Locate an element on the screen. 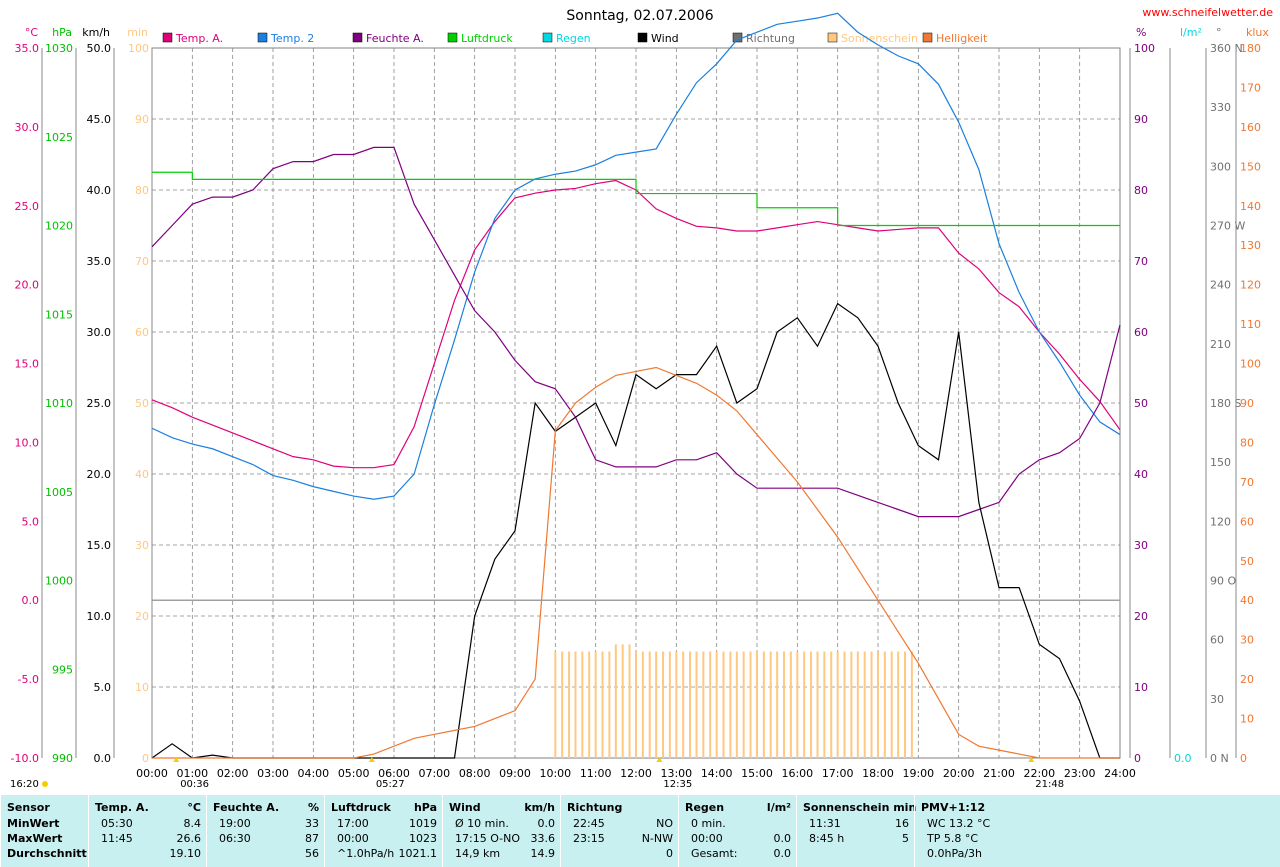 Image resolution: width=1280 pixels, height=867 pixels. footer-cell-label: MaxWert is located at coordinates (35, 838).